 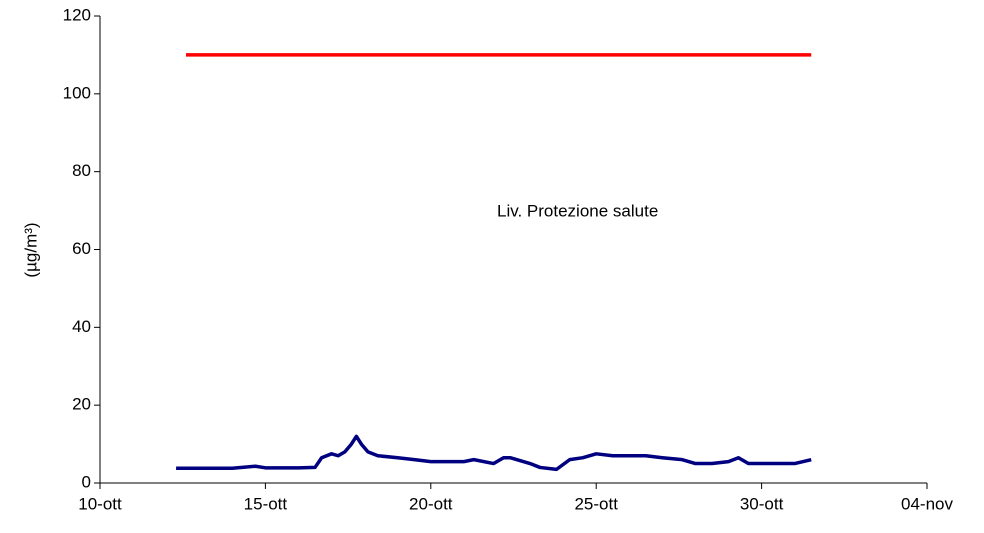 What do you see at coordinates (431, 503) in the screenshot?
I see `x-tick-label: 20-ott` at bounding box center [431, 503].